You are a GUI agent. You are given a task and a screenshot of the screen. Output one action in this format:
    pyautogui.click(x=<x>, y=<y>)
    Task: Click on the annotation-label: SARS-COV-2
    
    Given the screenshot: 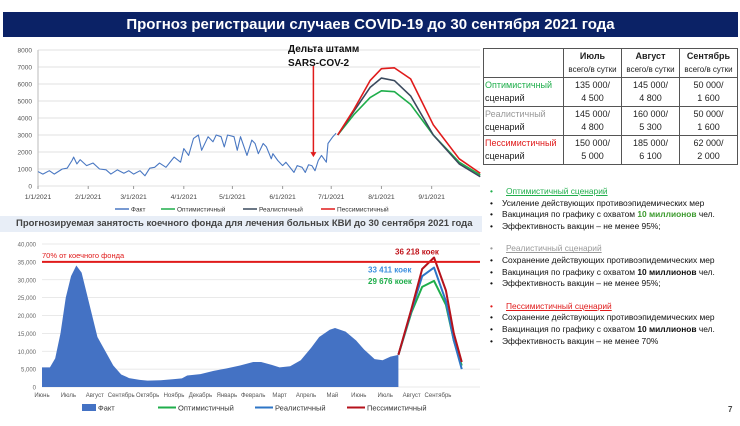 What is the action you would take?
    pyautogui.click(x=319, y=63)
    